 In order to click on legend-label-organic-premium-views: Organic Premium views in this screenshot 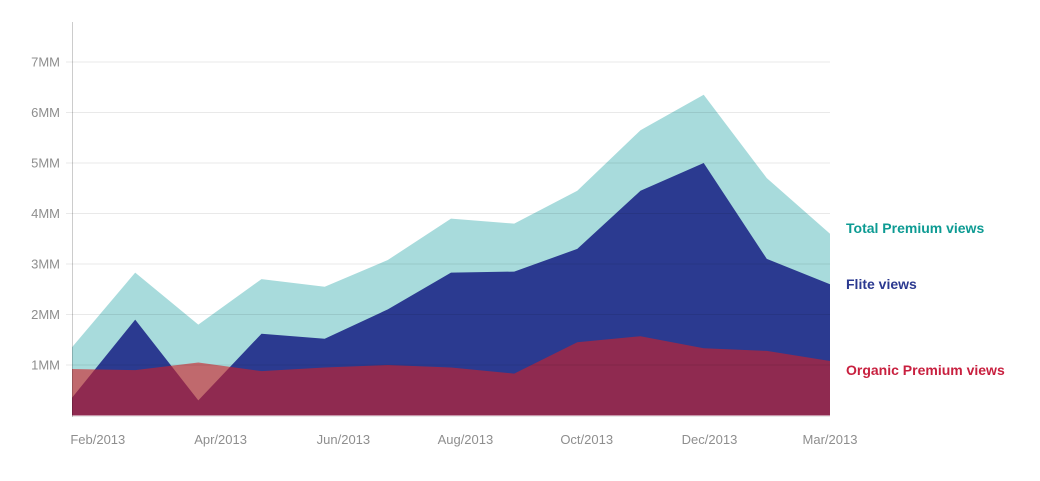, I will do `click(925, 370)`.